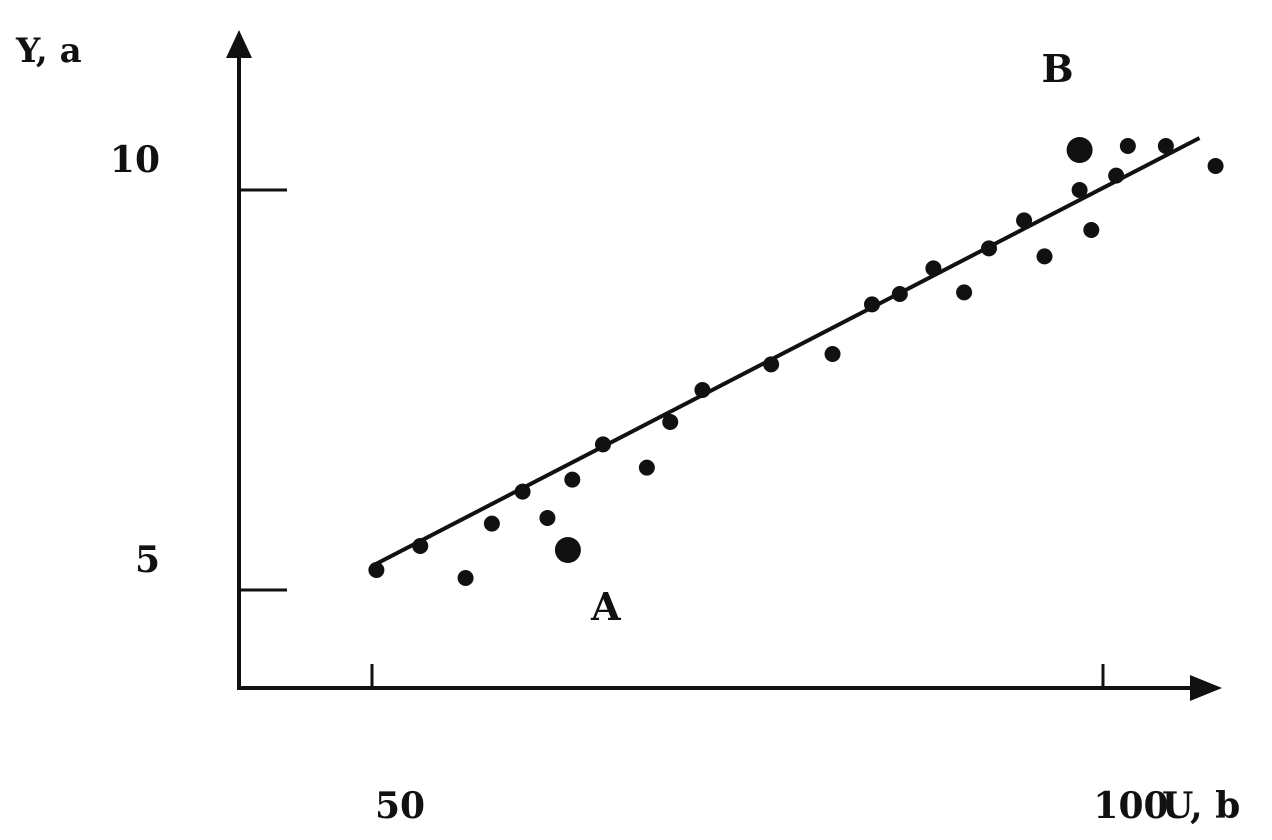  I want to click on x-tick-label: 100, so click(1130, 806).